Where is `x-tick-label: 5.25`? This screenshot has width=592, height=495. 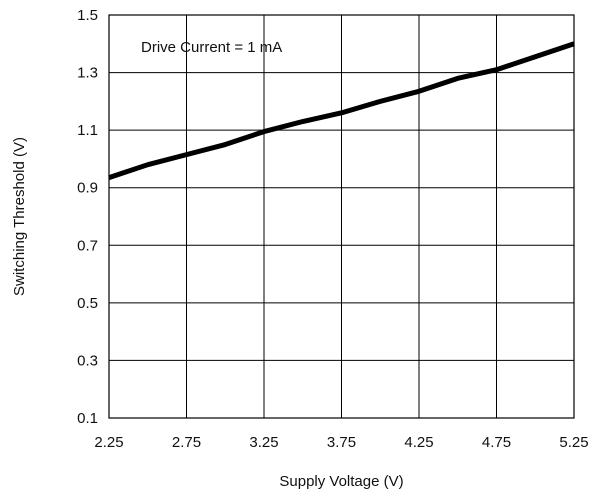
x-tick-label: 5.25 is located at coordinates (573, 442).